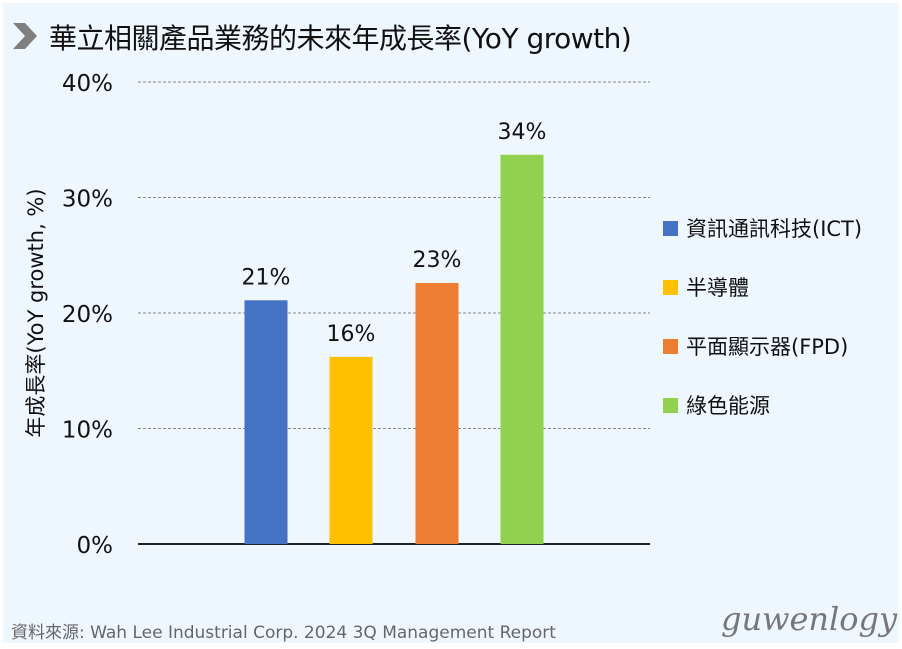  What do you see at coordinates (351, 334) in the screenshot?
I see `data-label: 16%` at bounding box center [351, 334].